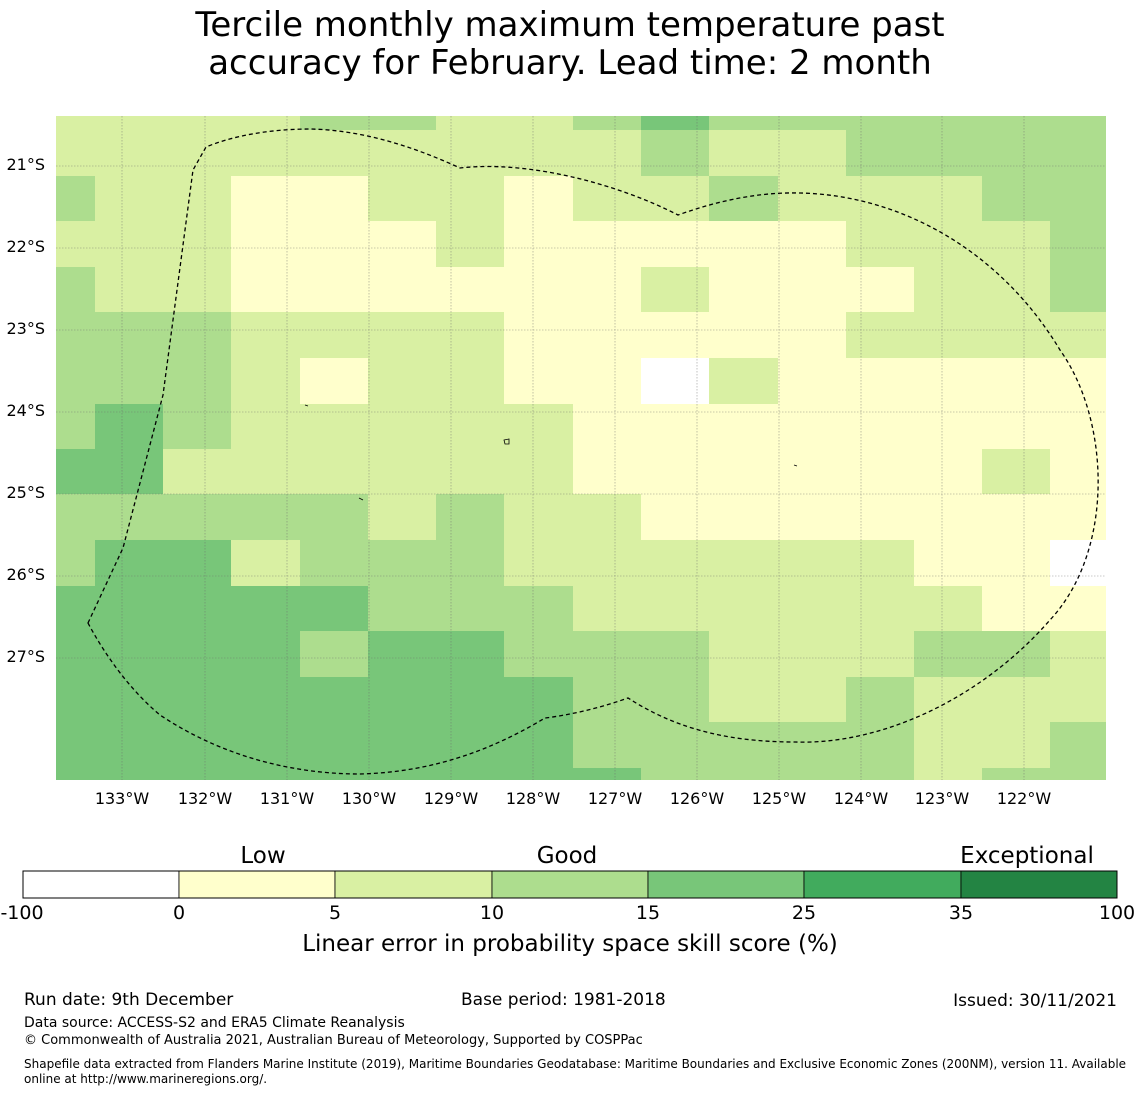 This screenshot has height=1095, width=1140. I want to click on lon-label: 131°W, so click(287, 798).